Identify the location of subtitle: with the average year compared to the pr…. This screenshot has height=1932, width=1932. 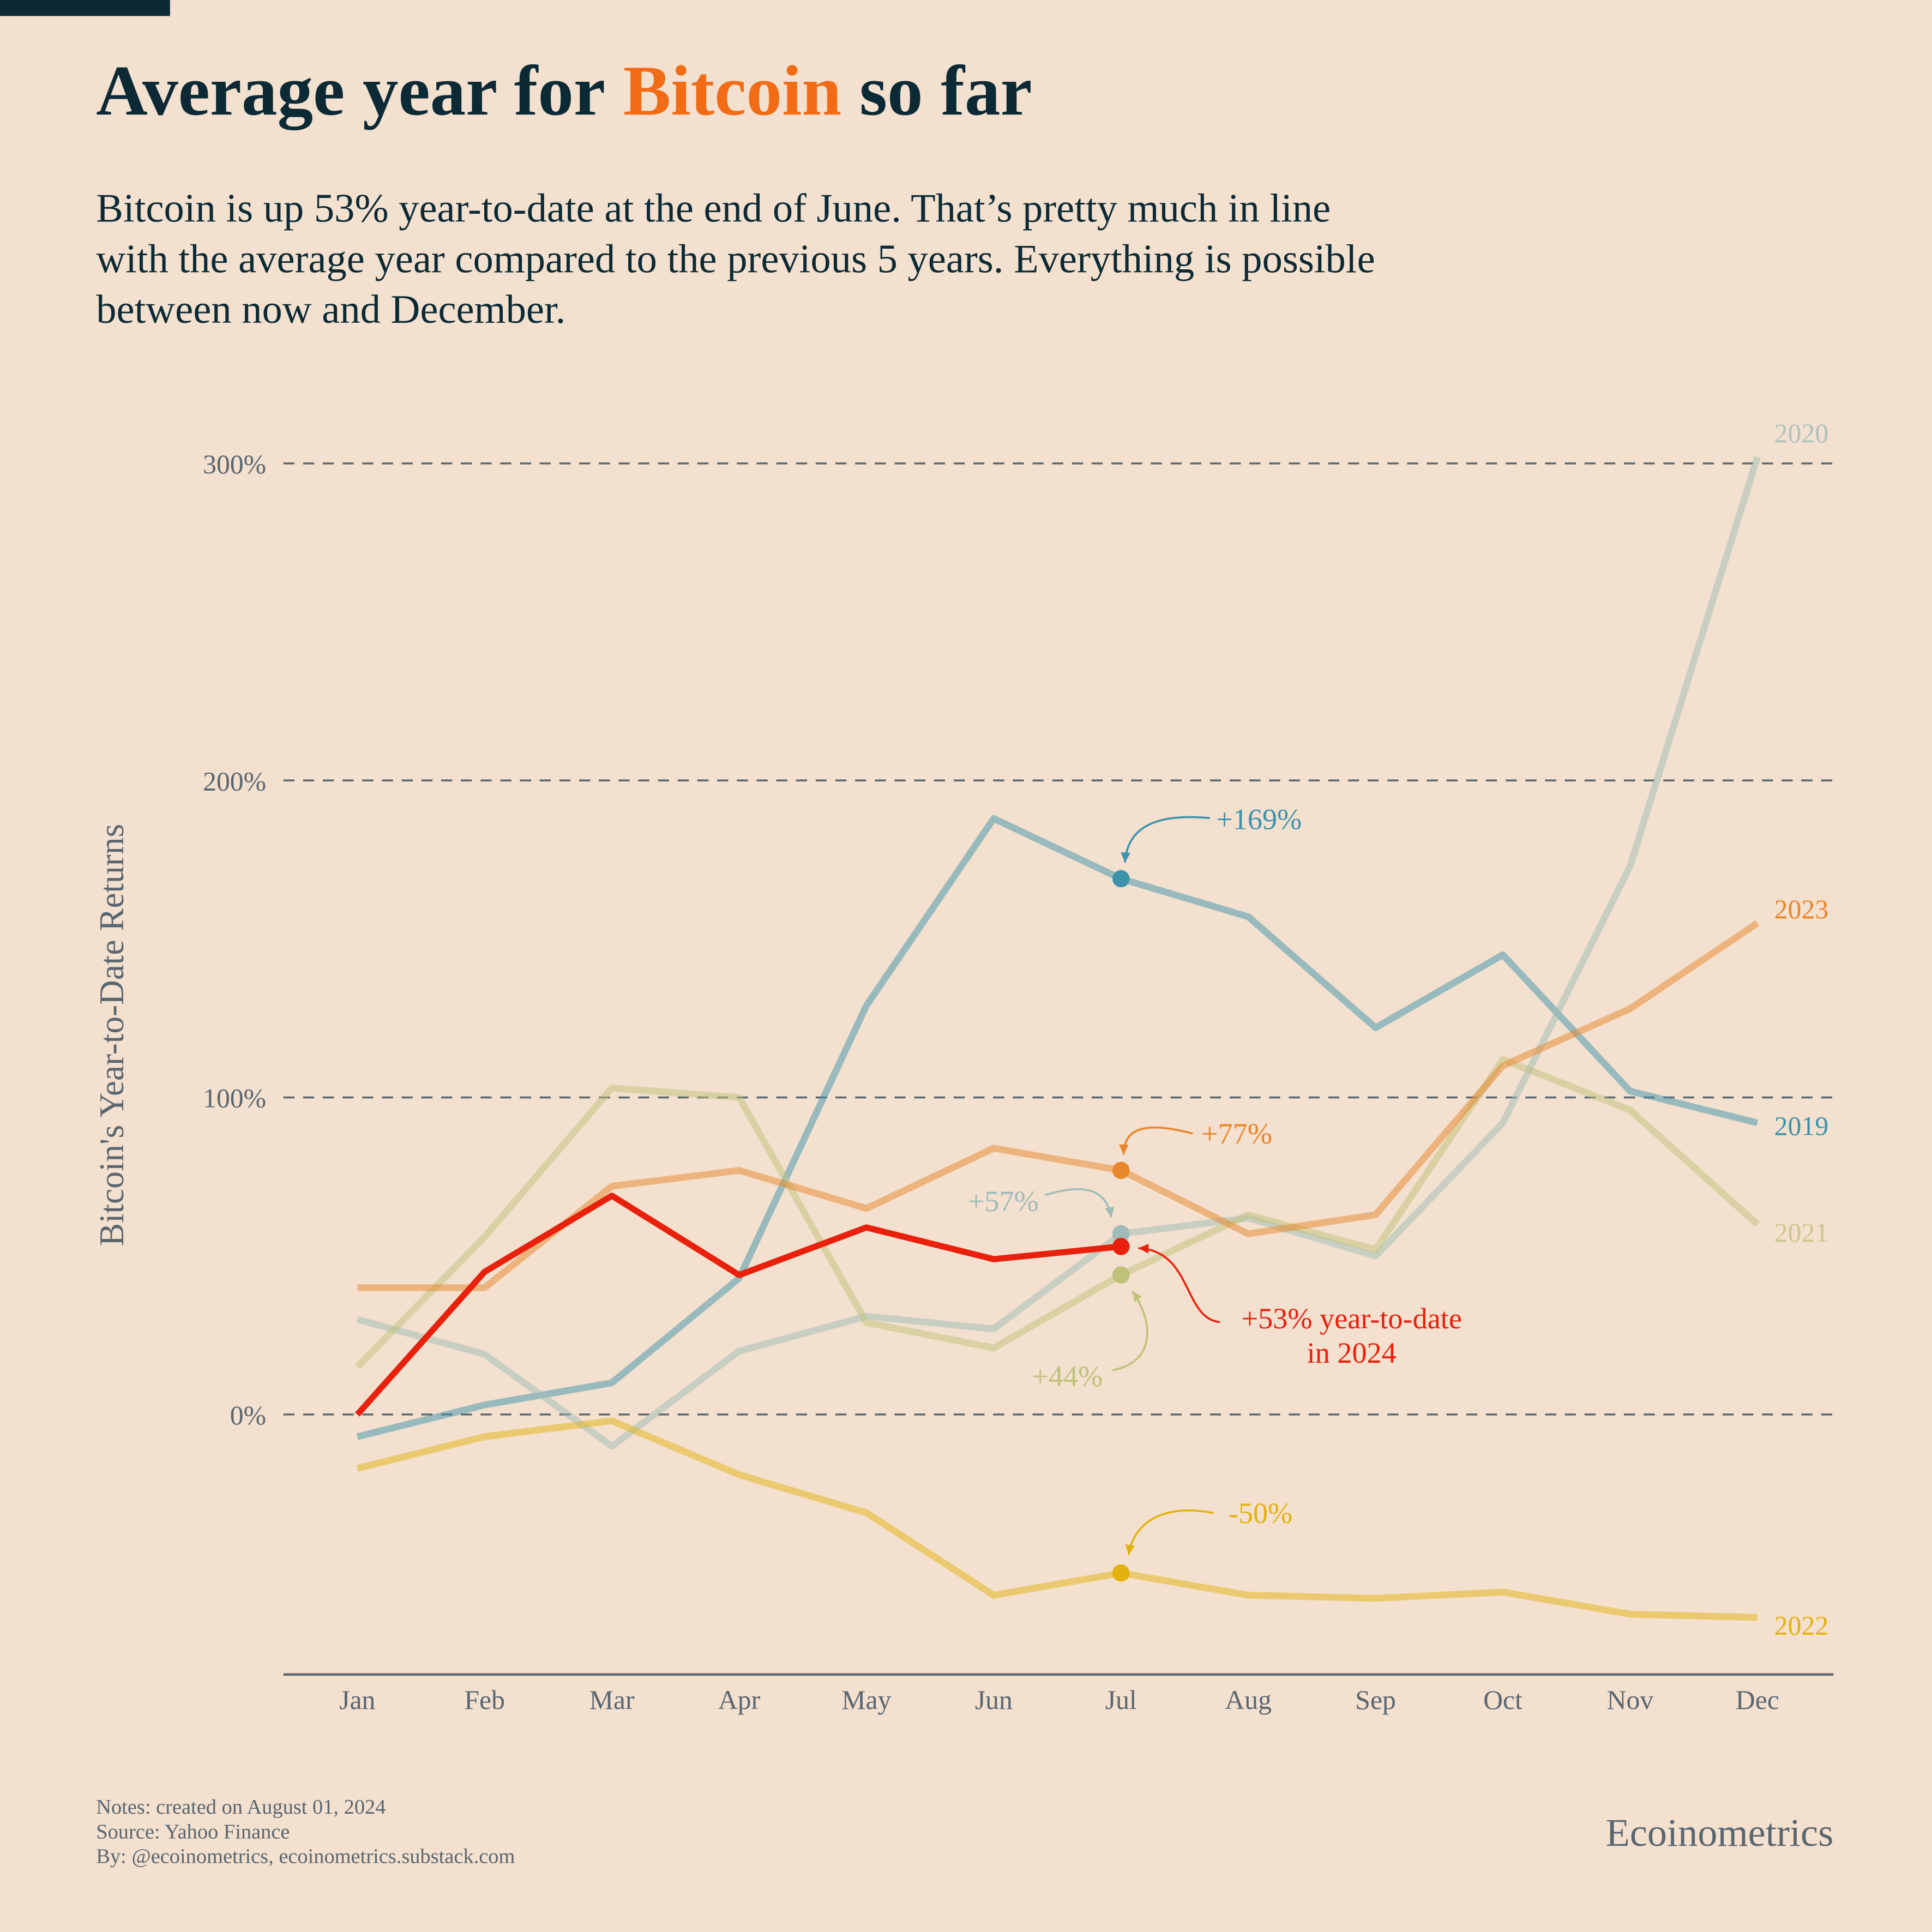
(735, 259).